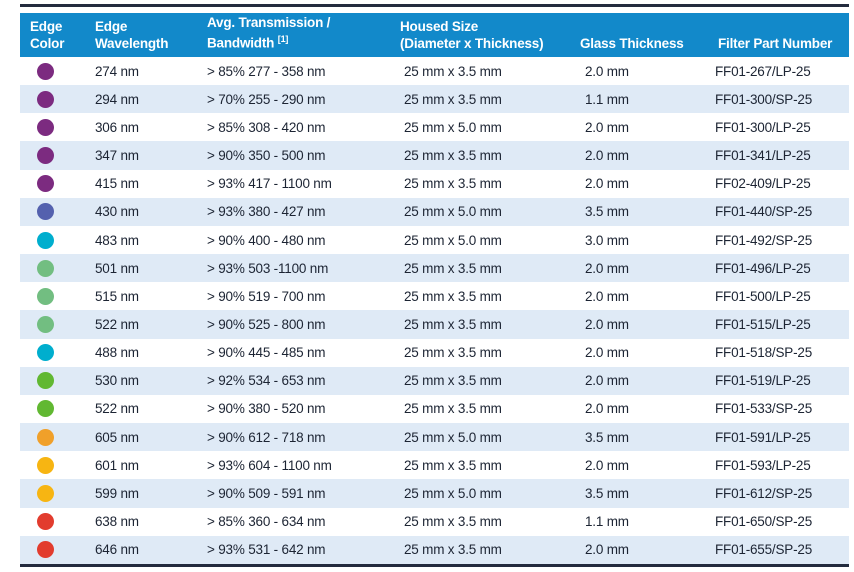  I want to click on table-top-rule, so click(434, 5).